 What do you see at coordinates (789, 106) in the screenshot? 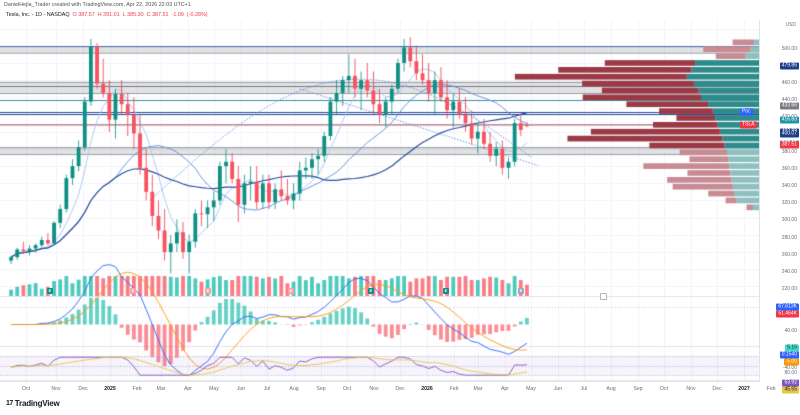
I see `price-tag-grey-level: 433.66` at bounding box center [789, 106].